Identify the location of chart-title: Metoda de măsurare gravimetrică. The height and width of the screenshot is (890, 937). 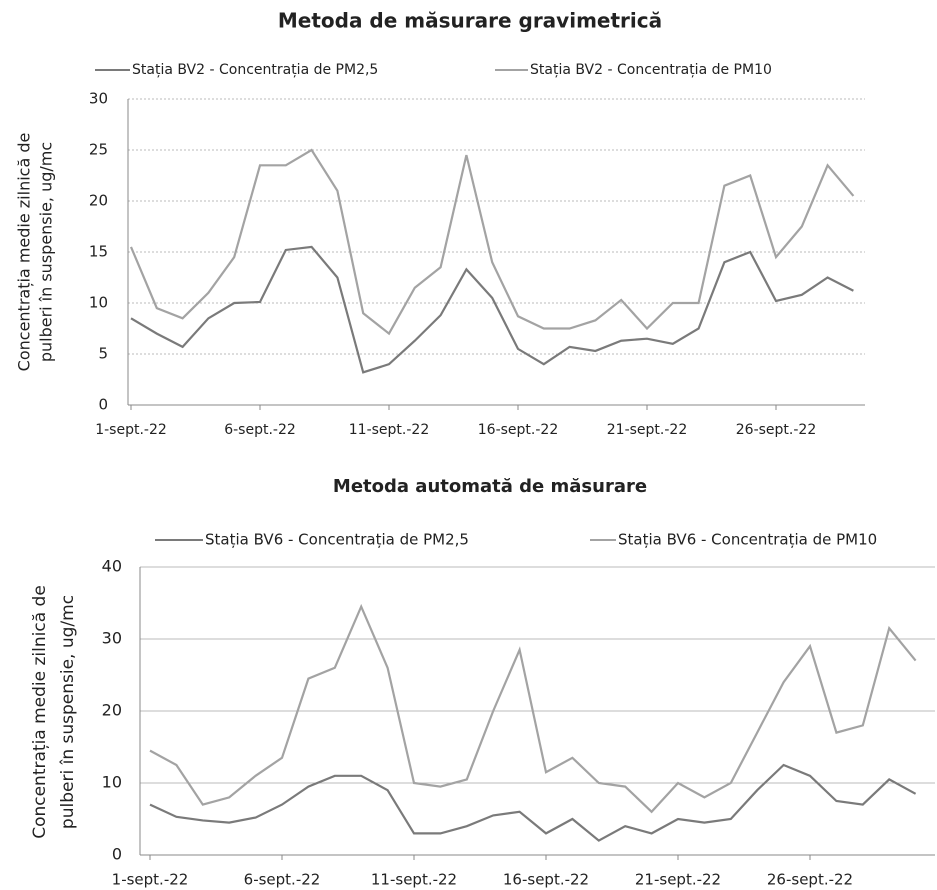
(470, 21).